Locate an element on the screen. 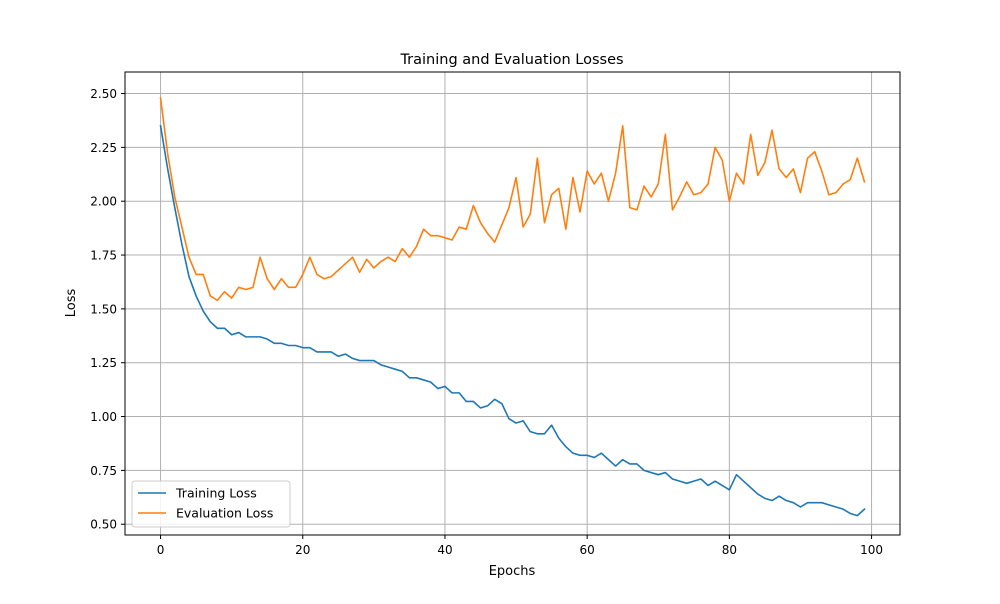 This screenshot has width=1000, height=604. y-tick-label: 0.50 is located at coordinates (103, 525).